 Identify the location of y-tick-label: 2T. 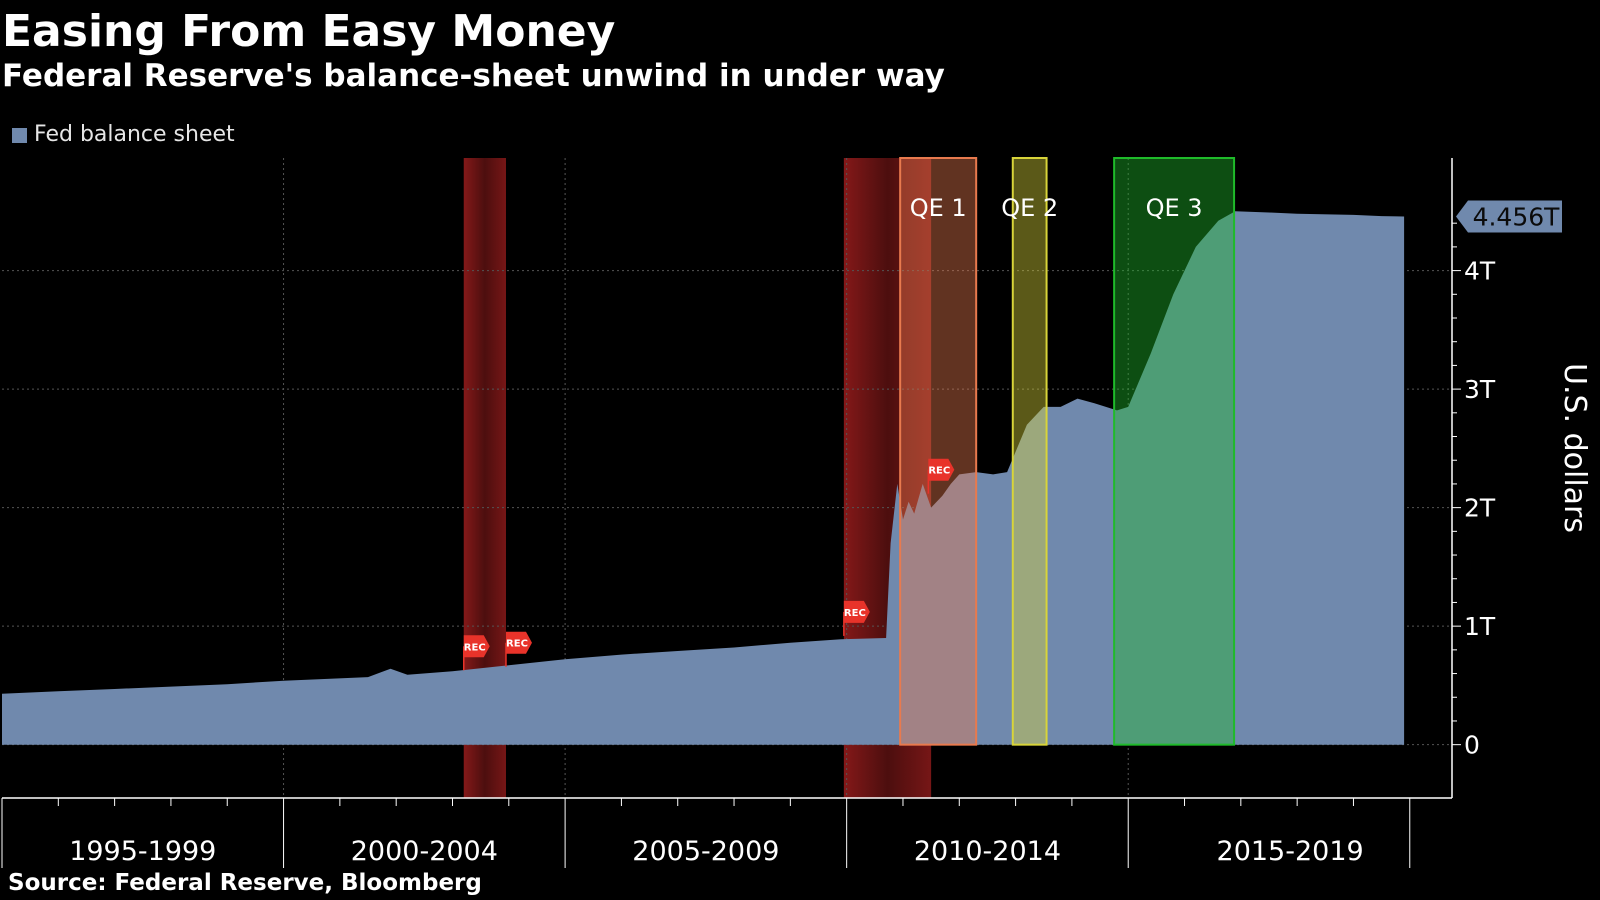
(1480, 508).